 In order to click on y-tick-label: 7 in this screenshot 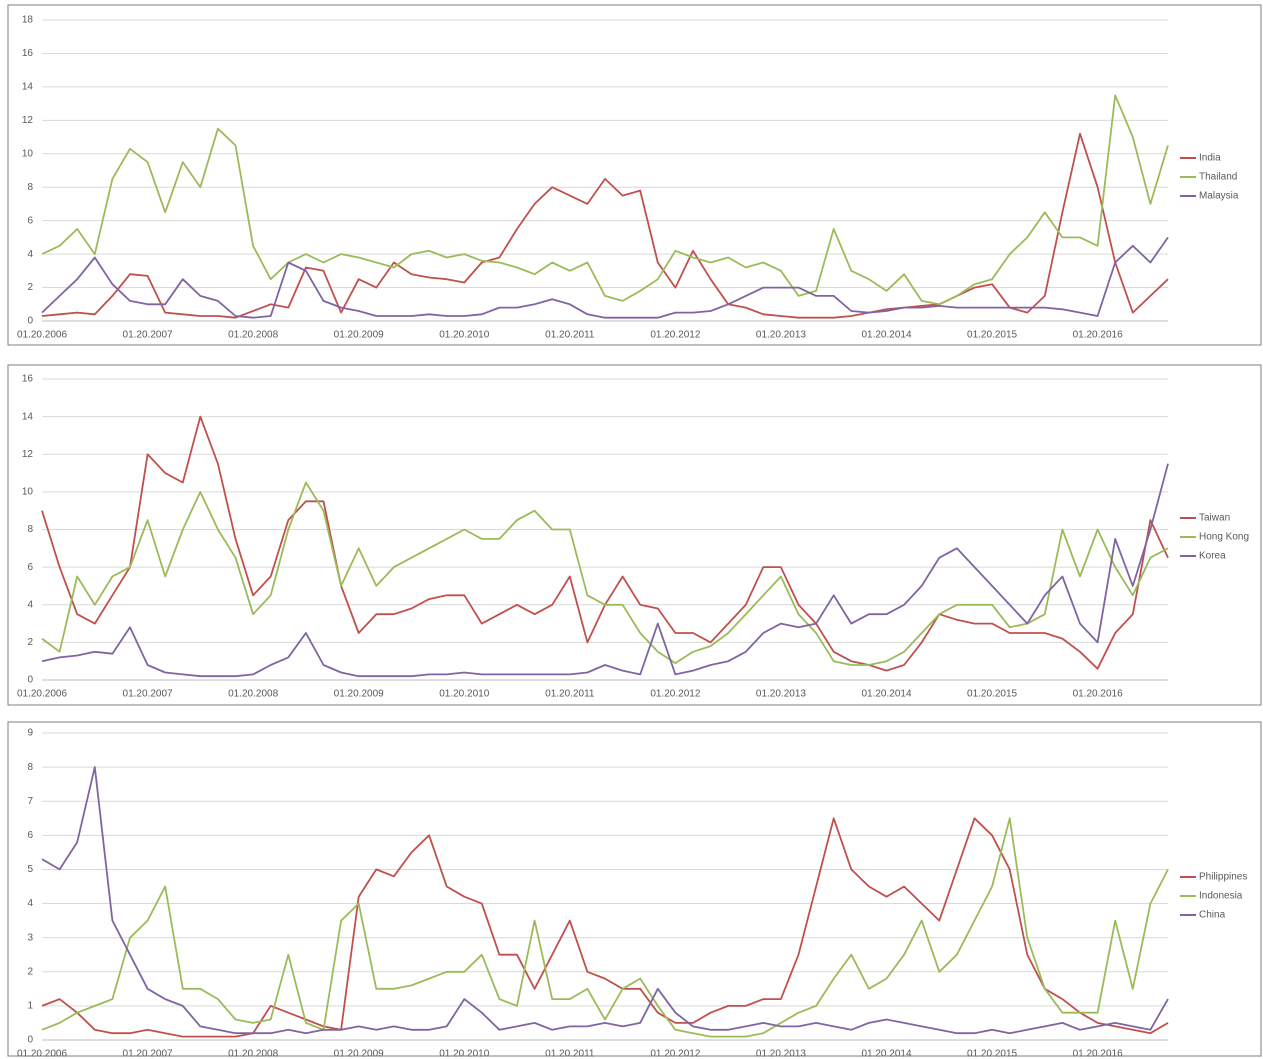, I will do `click(30, 801)`.